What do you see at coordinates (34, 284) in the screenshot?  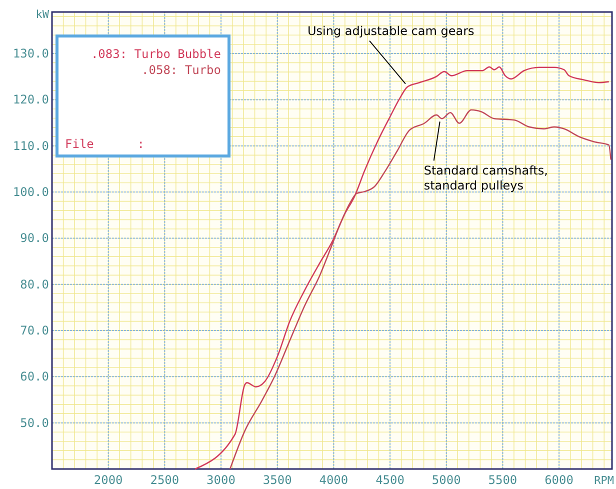 I see `y-tick-label: 80.0` at bounding box center [34, 284].